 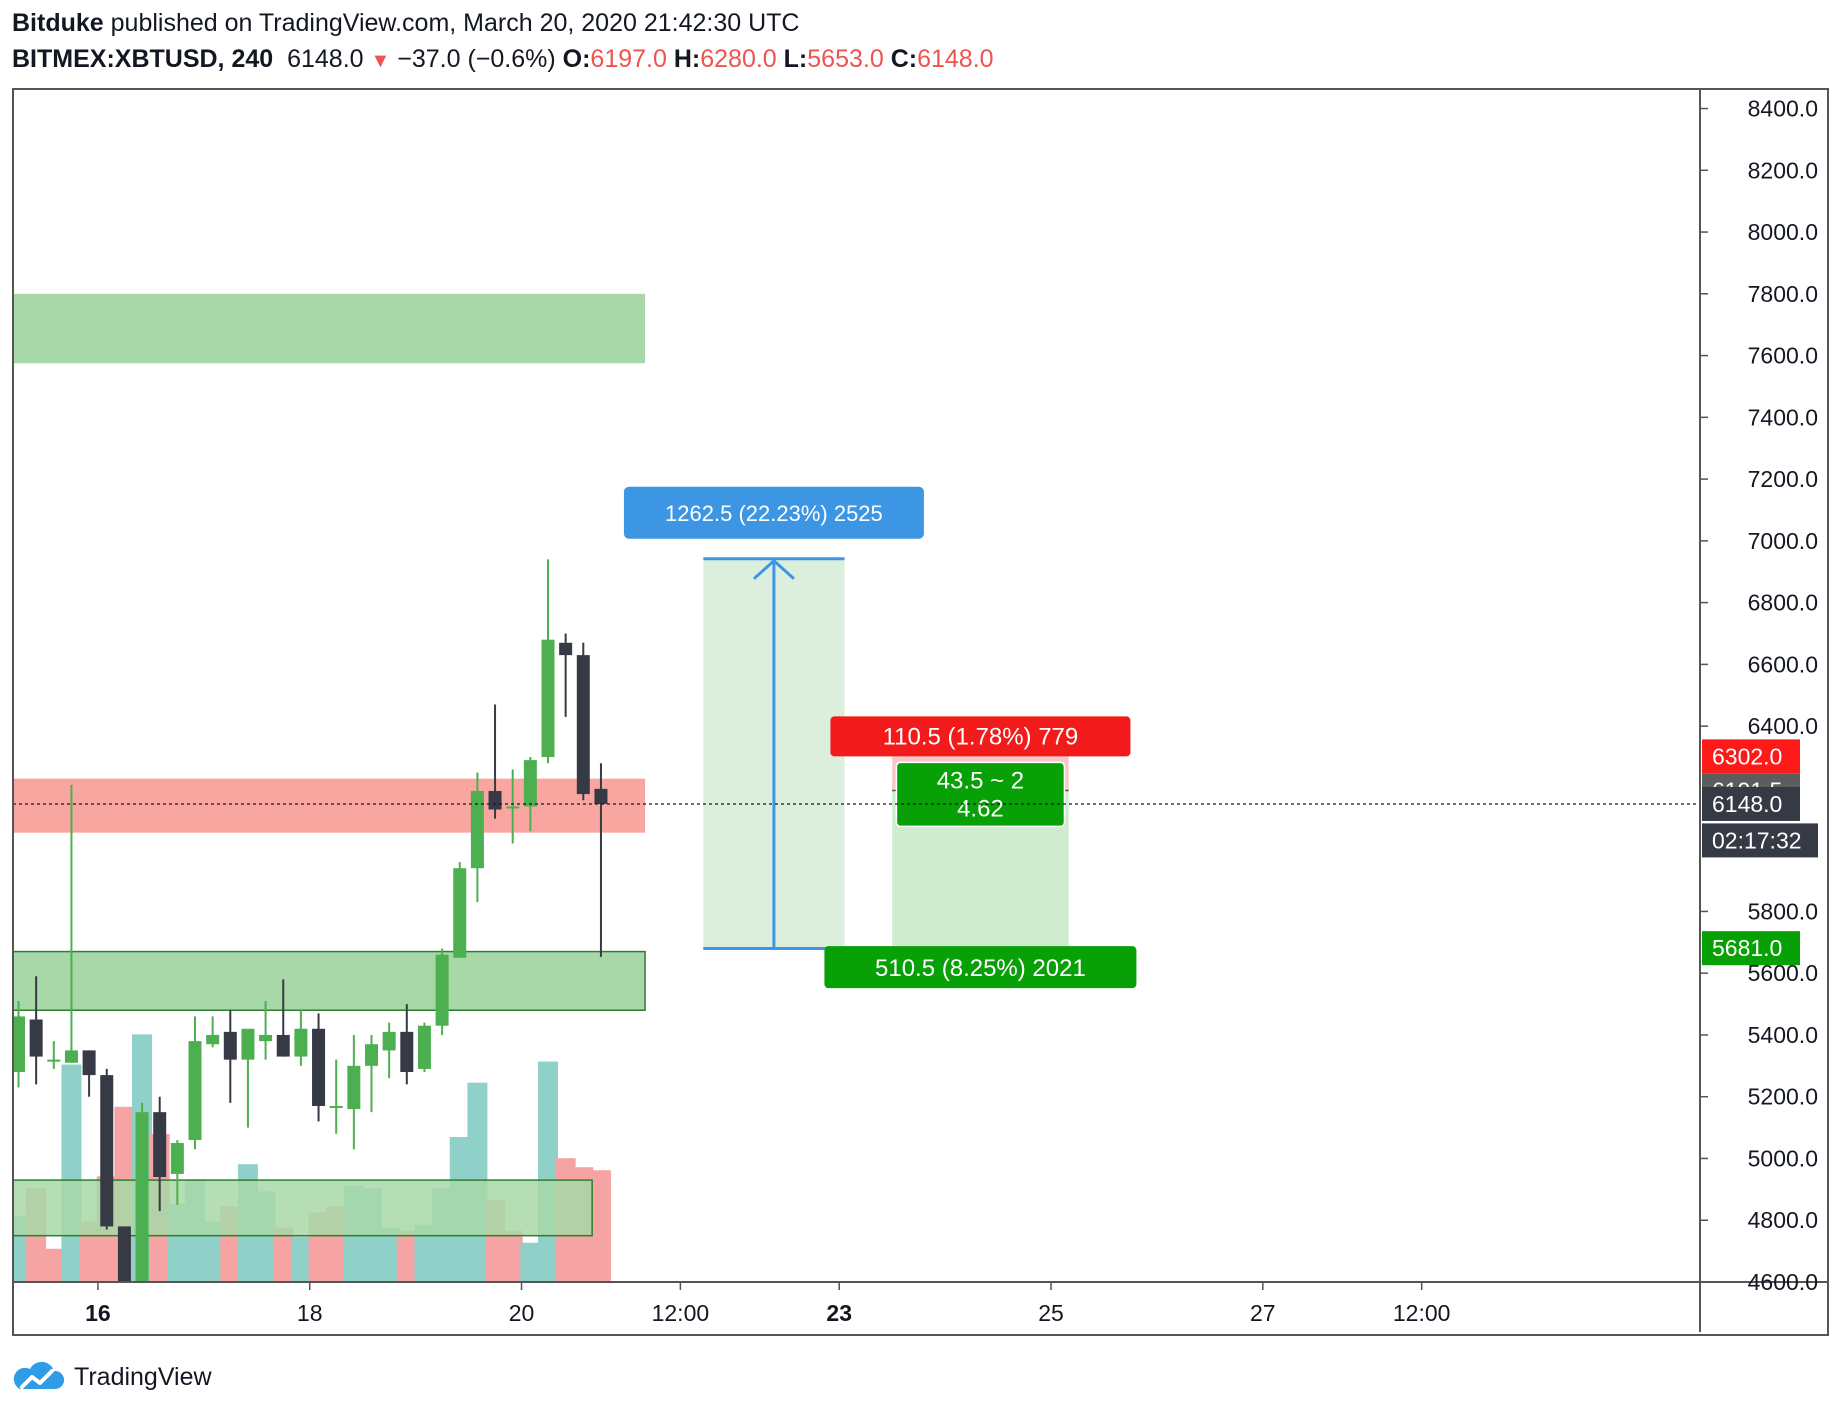 I want to click on price-tag-label: 6148.0, so click(x=1747, y=804).